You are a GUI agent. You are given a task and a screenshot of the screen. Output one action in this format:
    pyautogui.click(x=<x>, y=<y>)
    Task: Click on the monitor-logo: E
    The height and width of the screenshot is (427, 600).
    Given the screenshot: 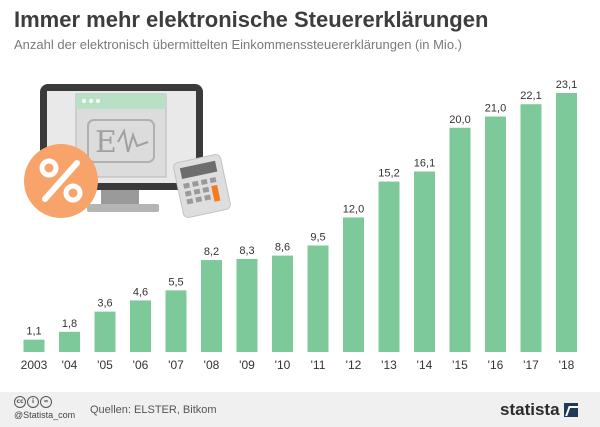 What is the action you would take?
    pyautogui.click(x=106, y=142)
    